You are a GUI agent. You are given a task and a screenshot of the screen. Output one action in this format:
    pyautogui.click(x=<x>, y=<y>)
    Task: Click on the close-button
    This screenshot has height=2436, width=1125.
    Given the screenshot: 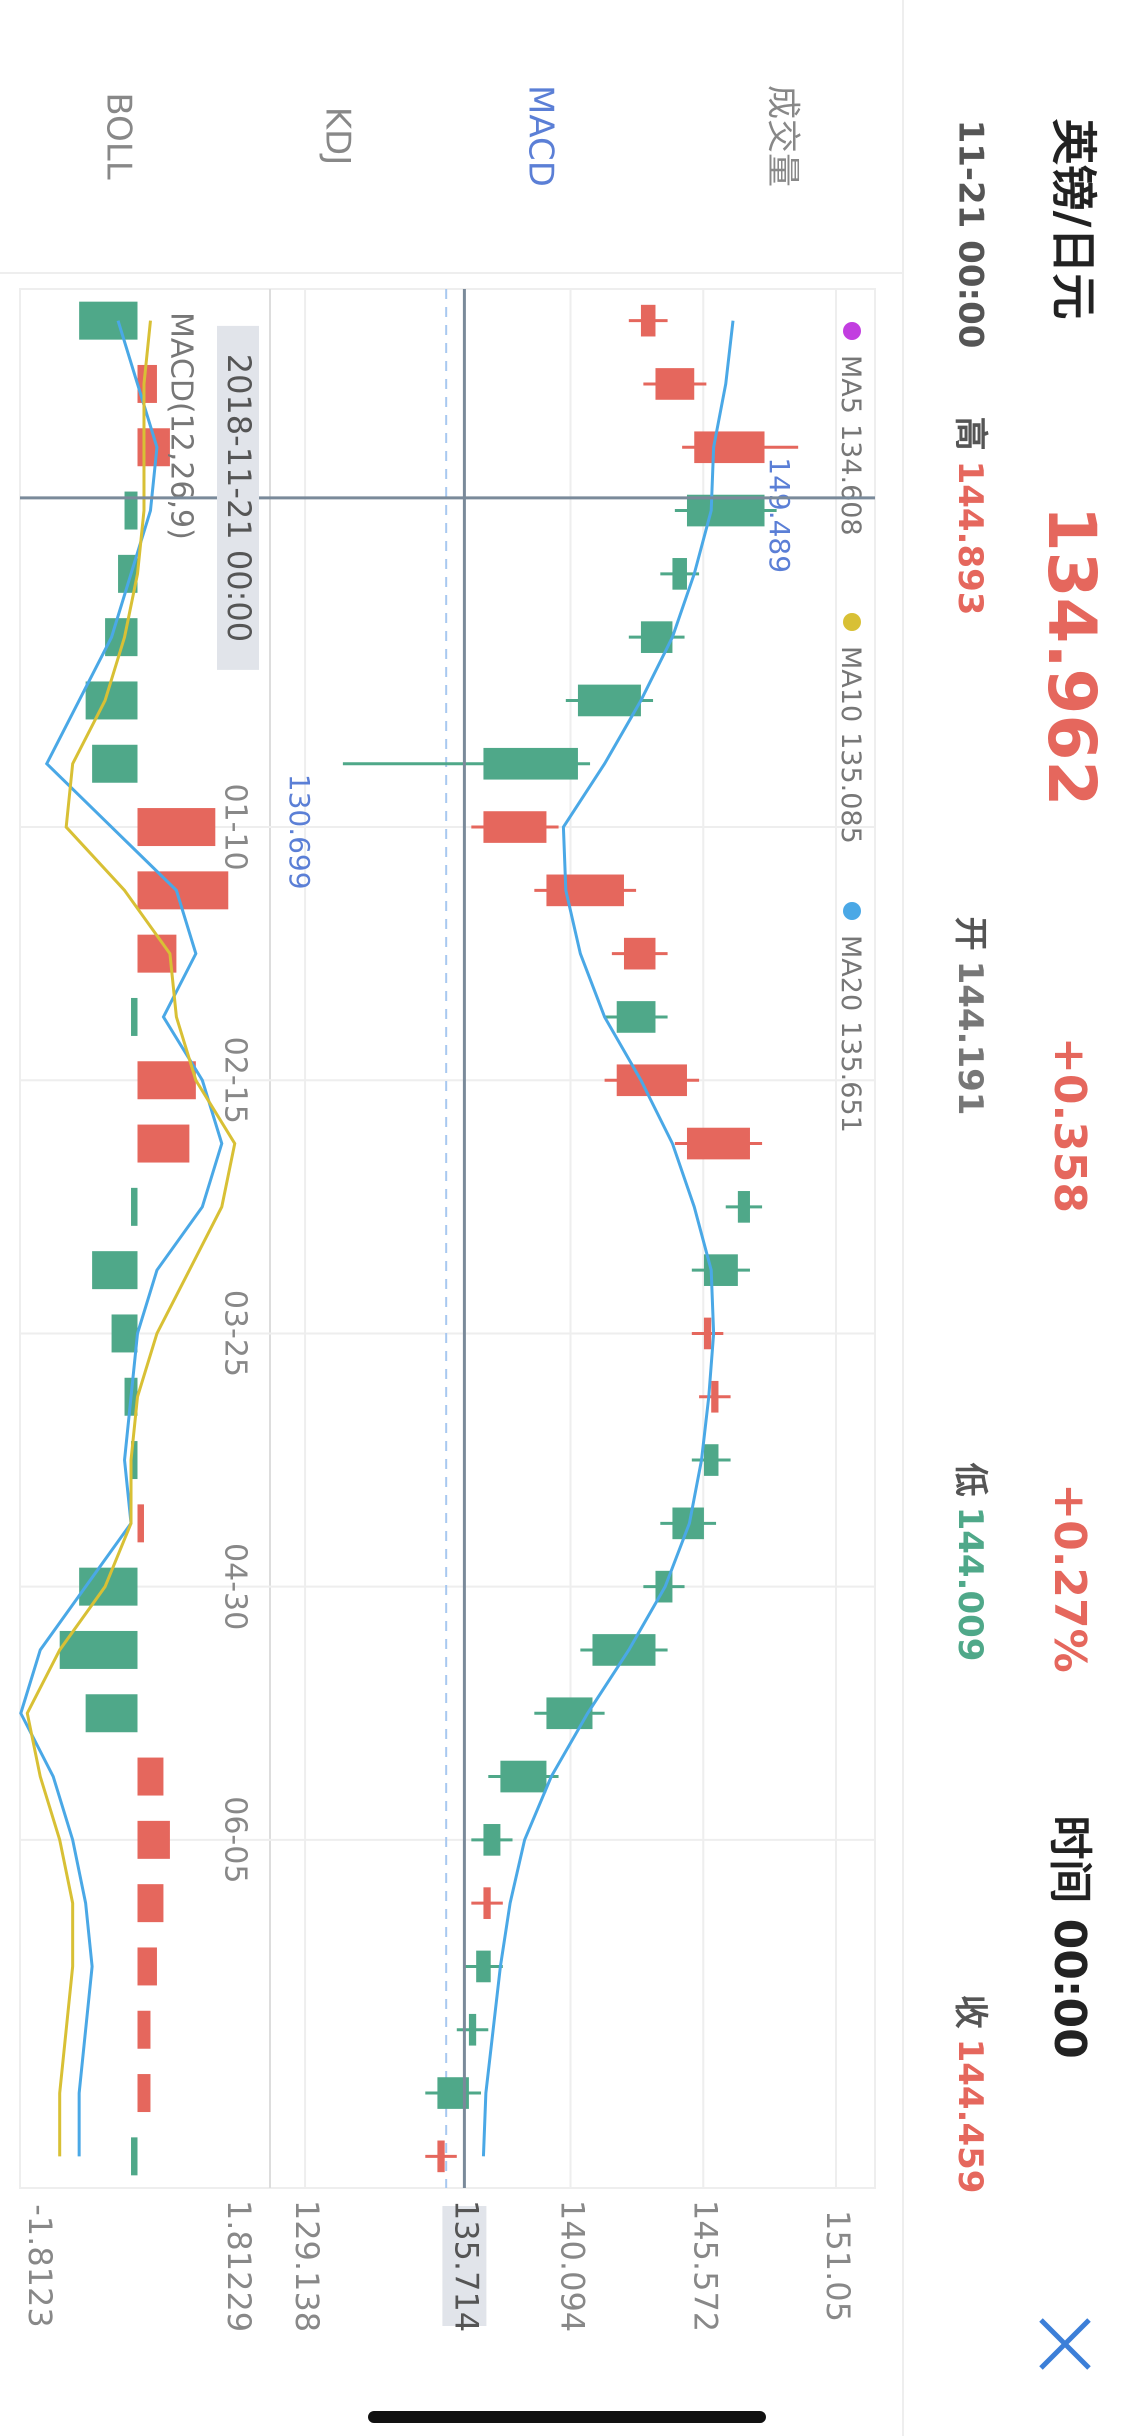 What is the action you would take?
    pyautogui.click(x=1065, y=2344)
    